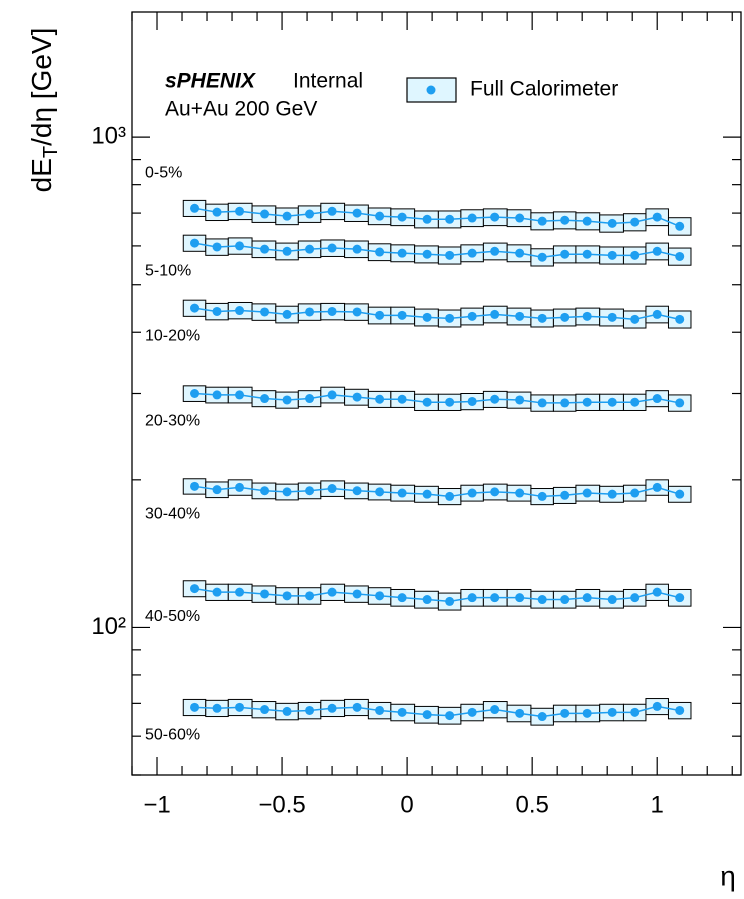 The width and height of the screenshot is (744, 899). I want to click on centrality-label: 40-50%, so click(172, 616).